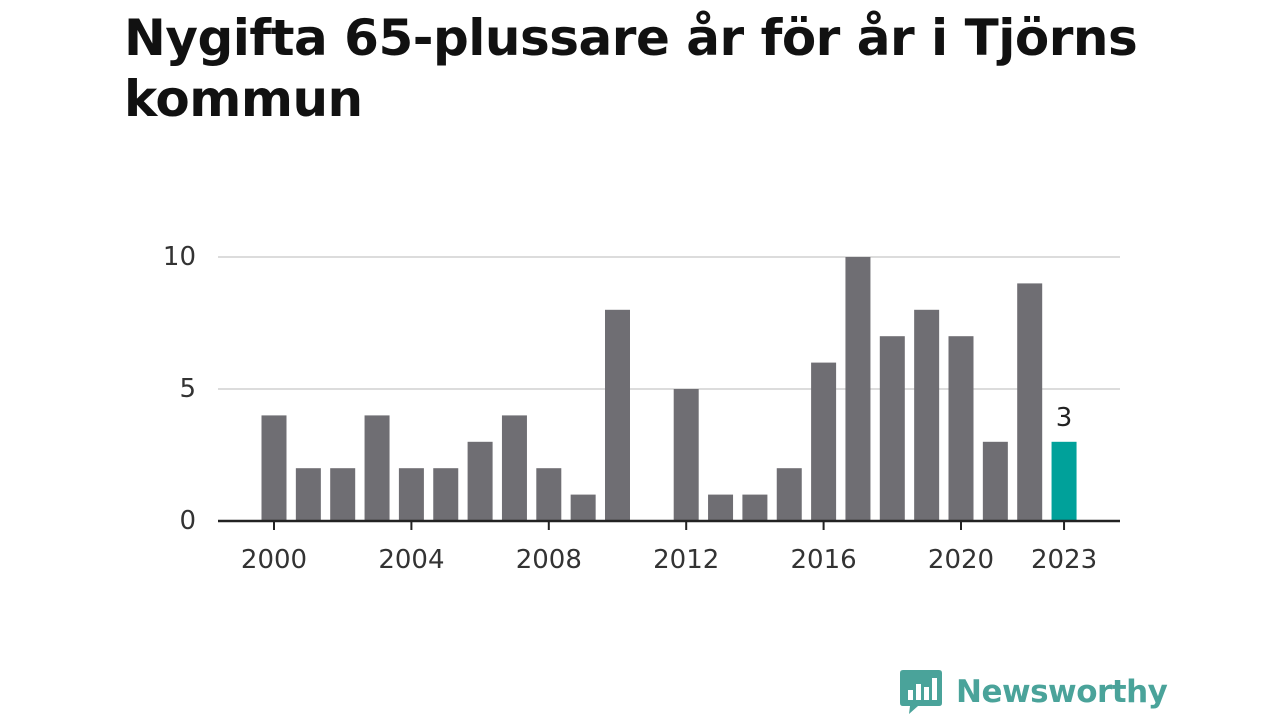  What do you see at coordinates (892, 428) in the screenshot?
I see `bar-2018` at bounding box center [892, 428].